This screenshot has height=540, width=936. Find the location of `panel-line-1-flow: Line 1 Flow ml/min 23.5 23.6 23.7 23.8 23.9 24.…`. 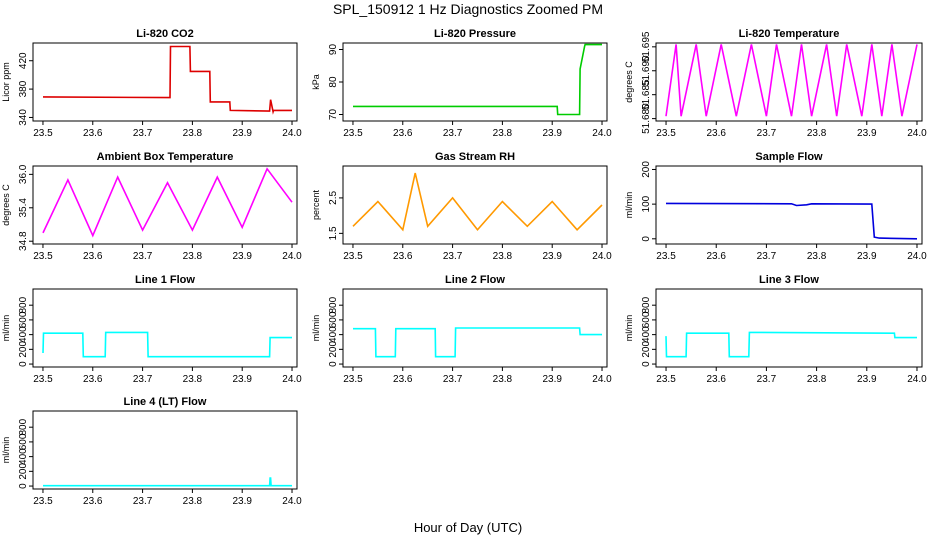

panel-line-1-flow: Line 1 Flow ml/min 23.5 23.6 23.7 23.8 23.9 24.… is located at coordinates (151, 329).